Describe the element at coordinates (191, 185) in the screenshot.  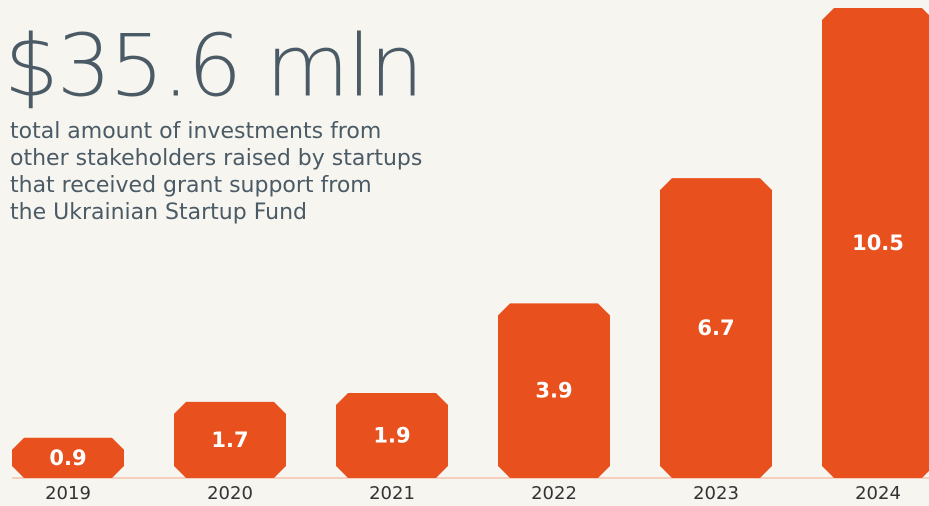
I see `subtitle-line: that received grant support from` at that location.